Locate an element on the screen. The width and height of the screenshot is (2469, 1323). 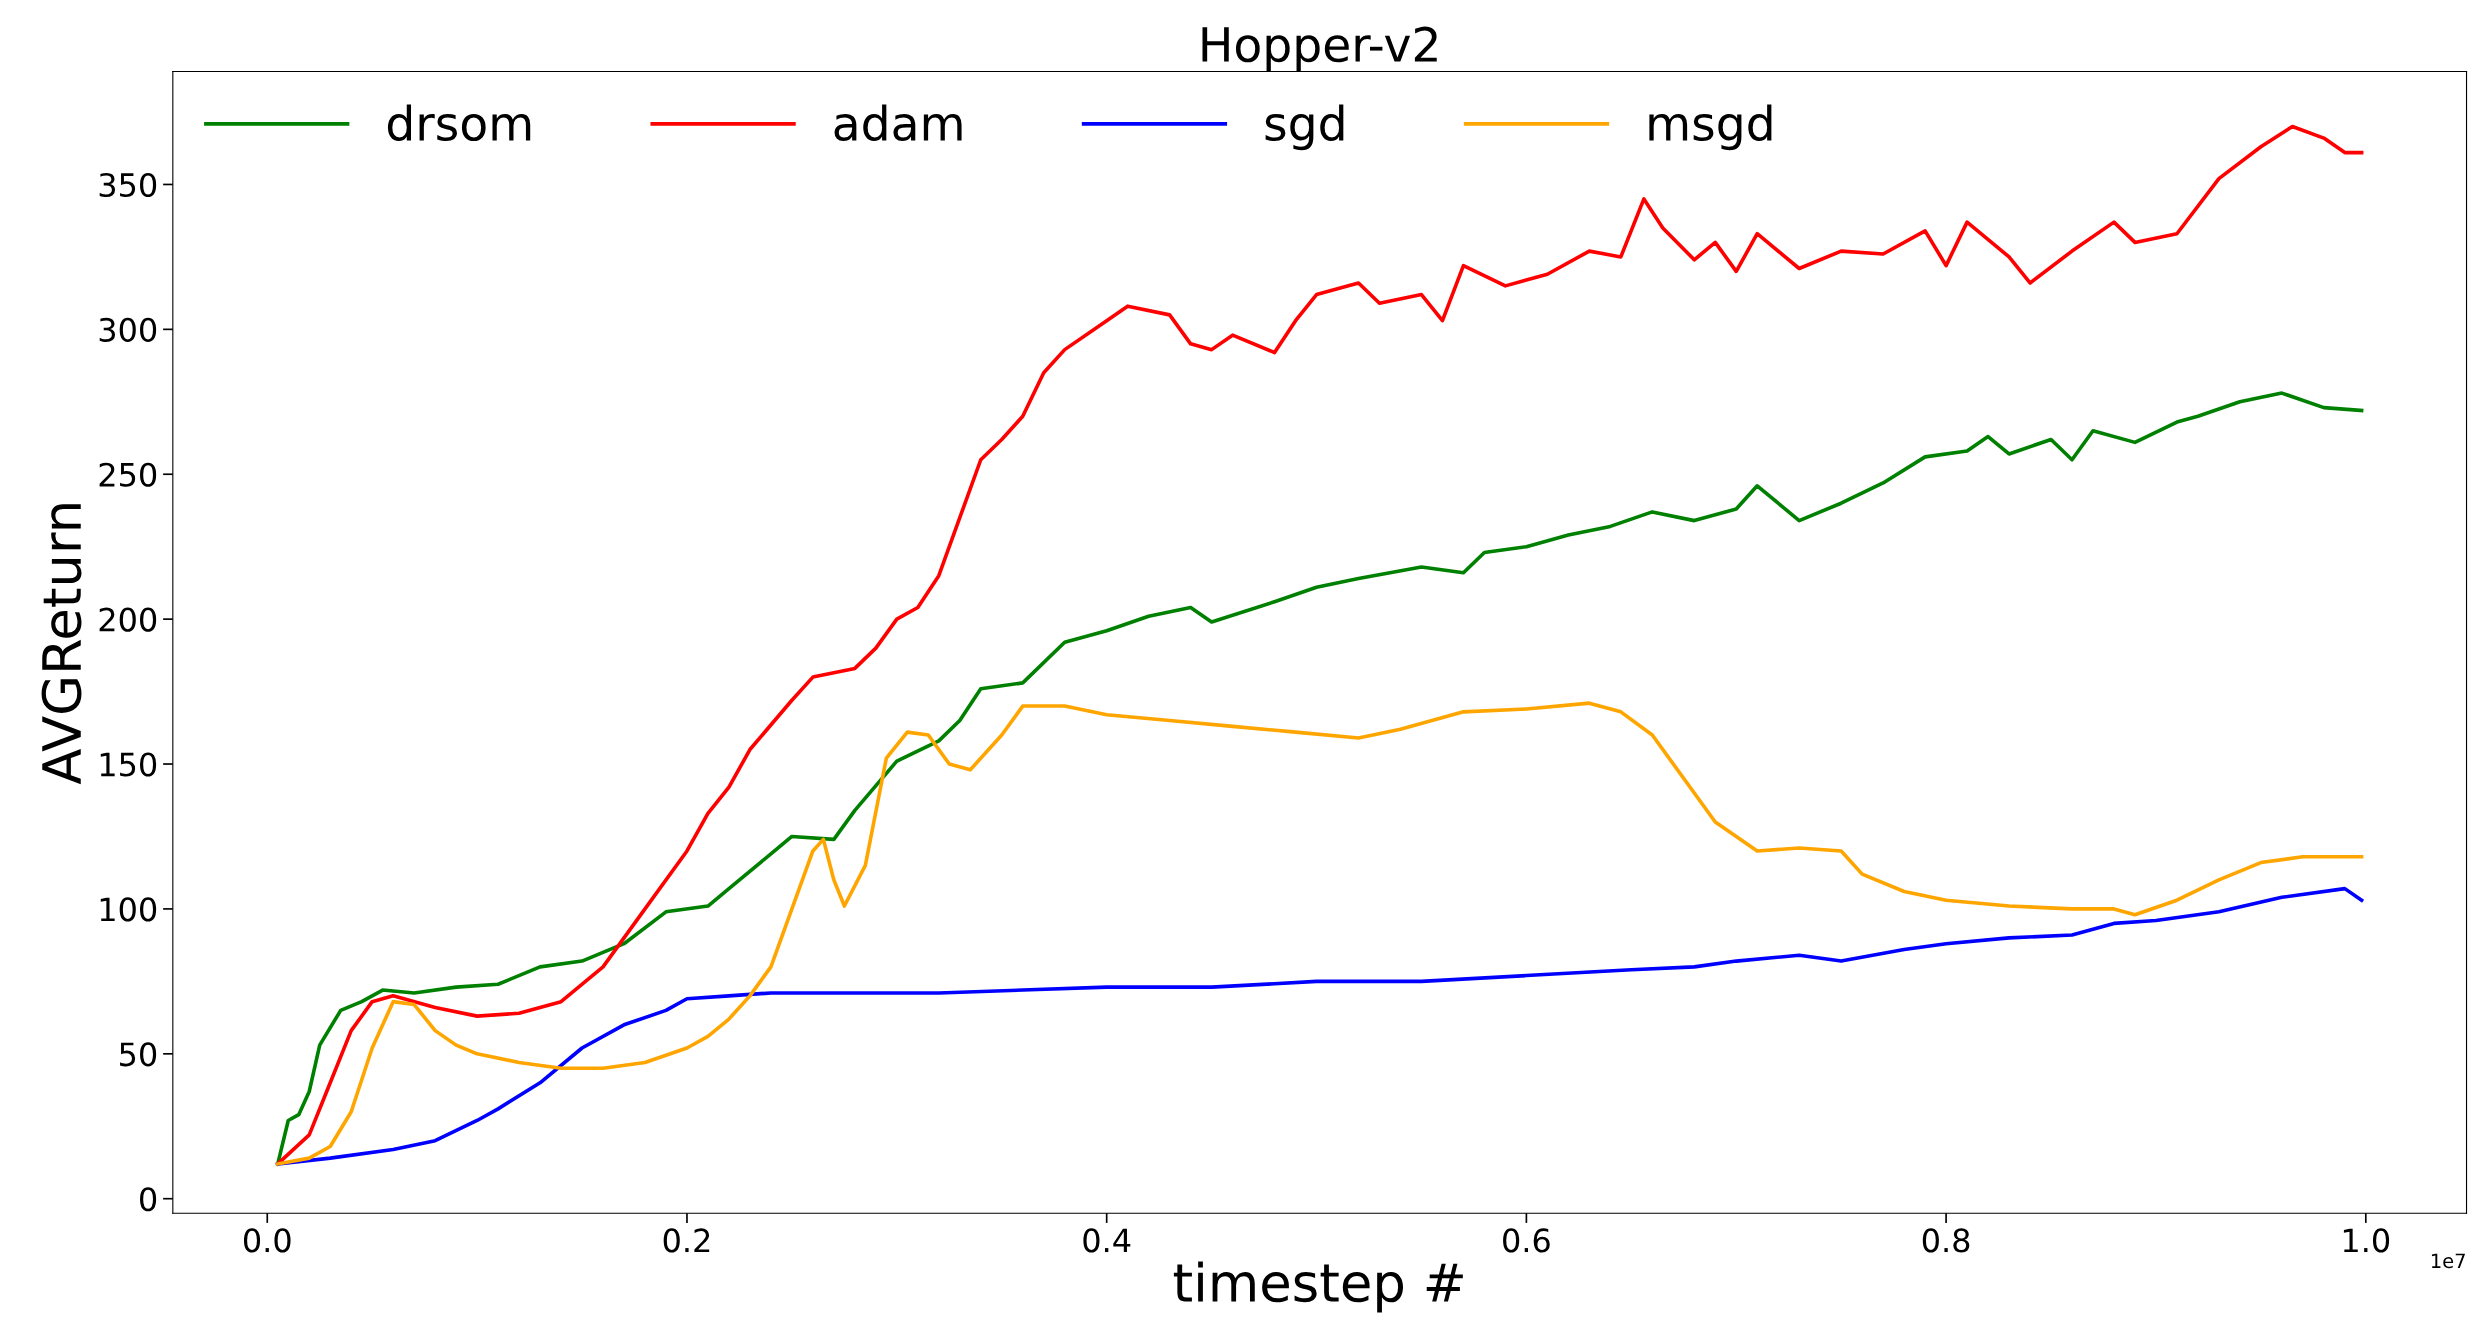
y-tick-label: 300 is located at coordinates (128, 329).